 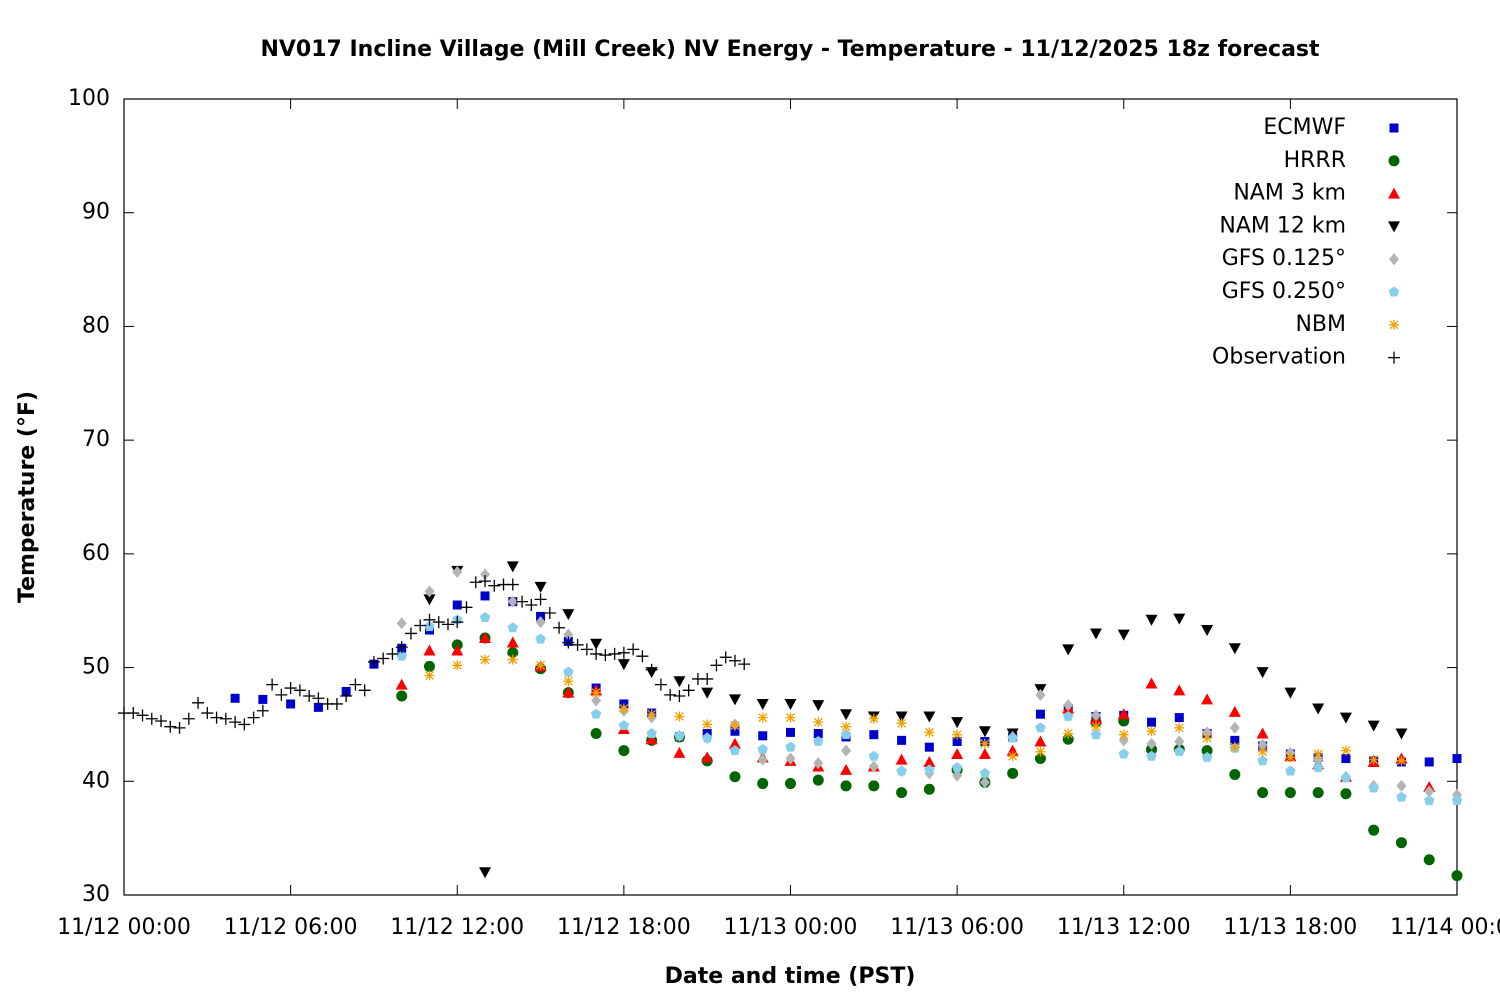 I want to click on legend-label: GFS 0.125°, so click(x=1284, y=258).